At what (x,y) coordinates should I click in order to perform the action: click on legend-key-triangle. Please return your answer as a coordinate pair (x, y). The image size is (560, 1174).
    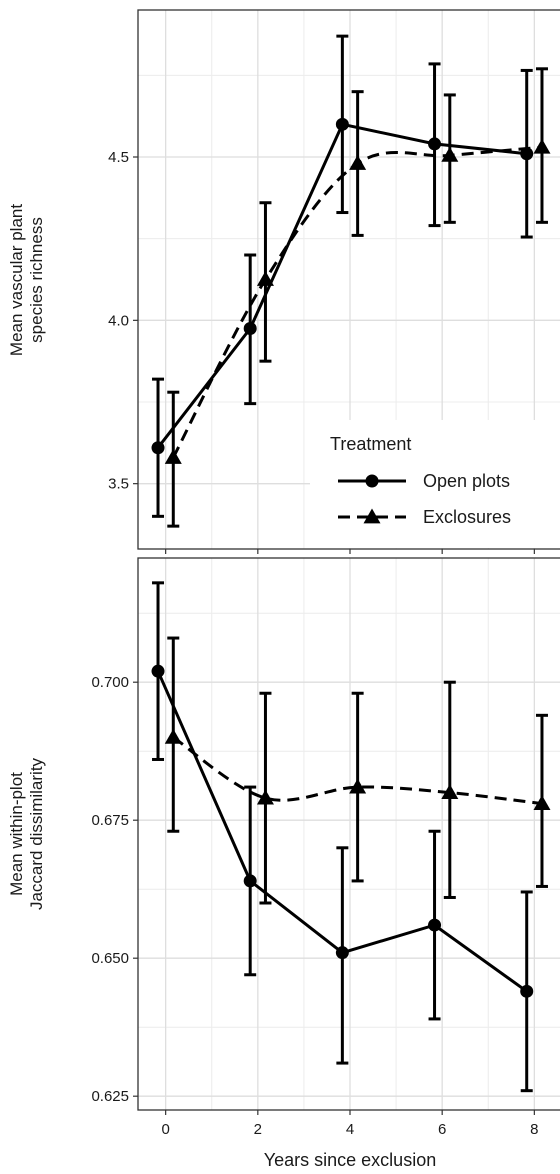
    Looking at the image, I should click on (372, 516).